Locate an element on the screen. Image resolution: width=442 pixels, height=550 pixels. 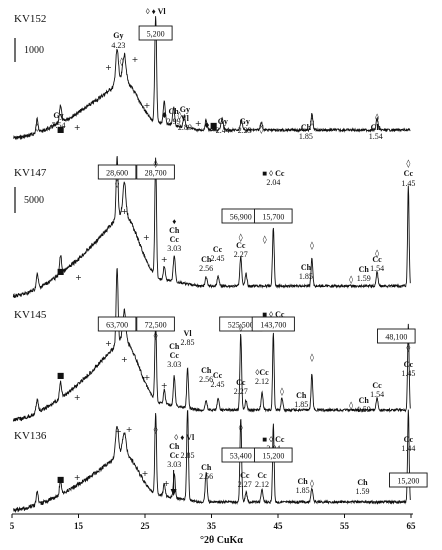
x-axis-ticks: 5 15 25 35 45 55 65 is located at coordinates (213, 522).